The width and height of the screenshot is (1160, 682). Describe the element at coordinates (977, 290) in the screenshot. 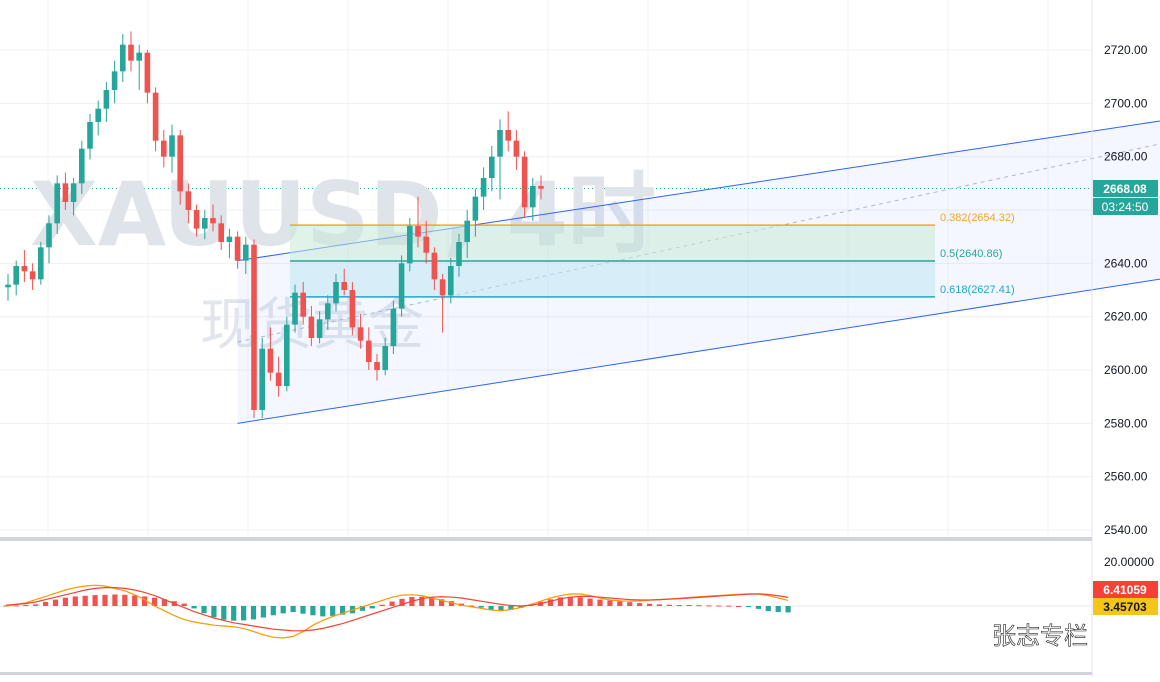

I see `fib-level-label: 0.618(2627.41)` at that location.